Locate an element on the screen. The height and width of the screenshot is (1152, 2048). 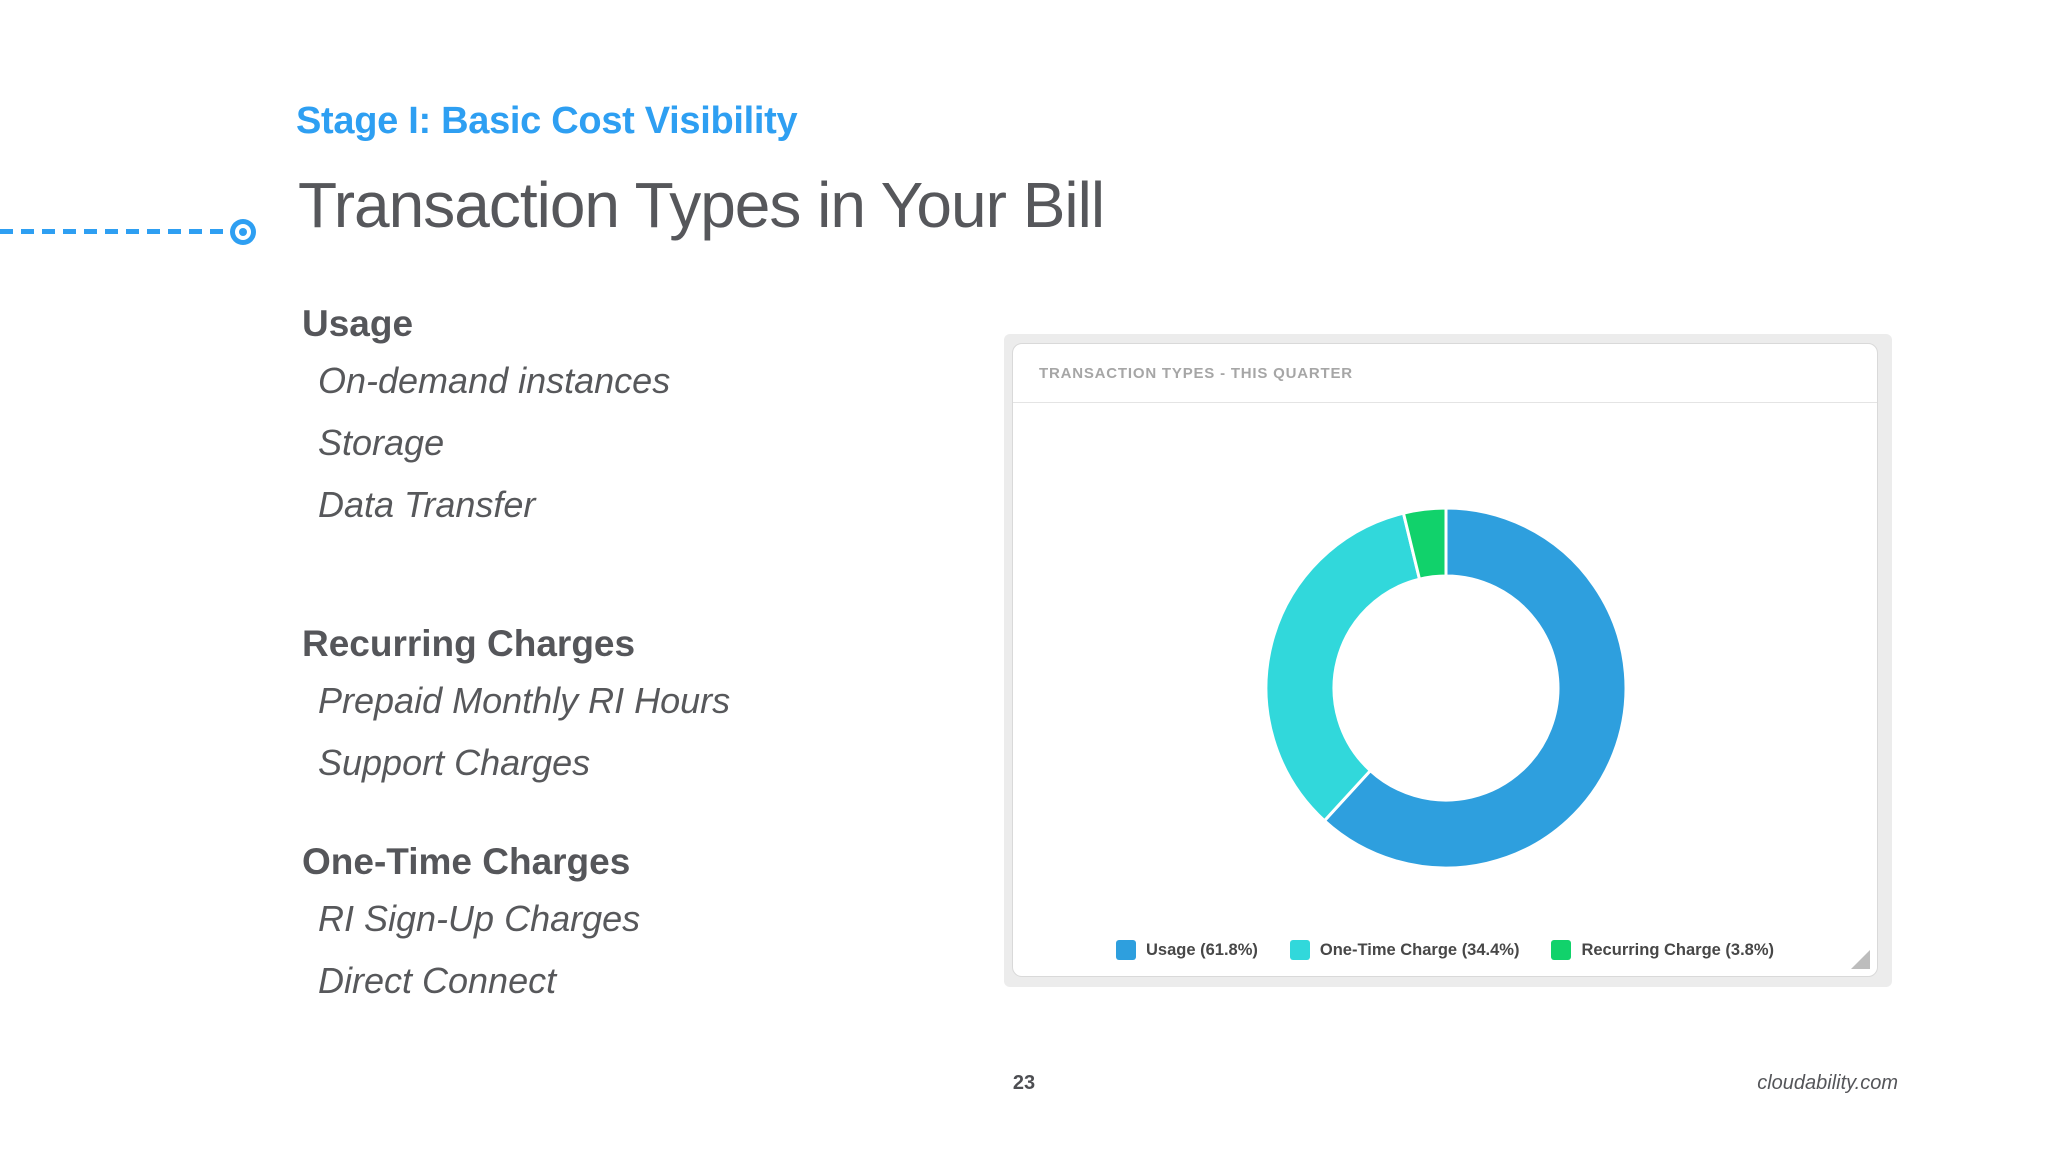
dashed-connector-line is located at coordinates (114, 231).